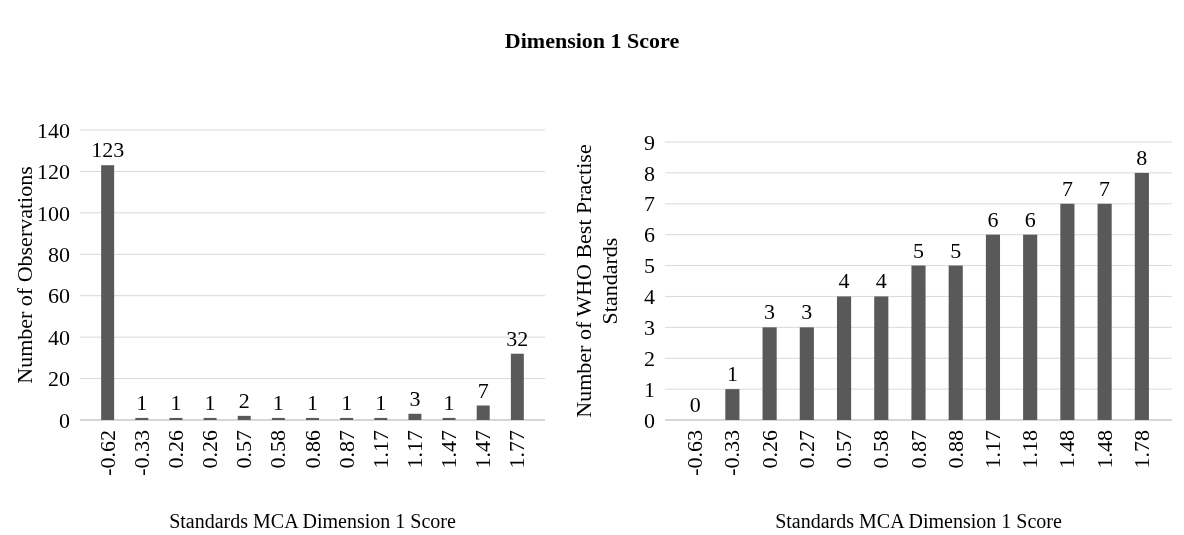 Image resolution: width=1184 pixels, height=535 pixels. What do you see at coordinates (649, 204) in the screenshot?
I see `y-tick-label: 7` at bounding box center [649, 204].